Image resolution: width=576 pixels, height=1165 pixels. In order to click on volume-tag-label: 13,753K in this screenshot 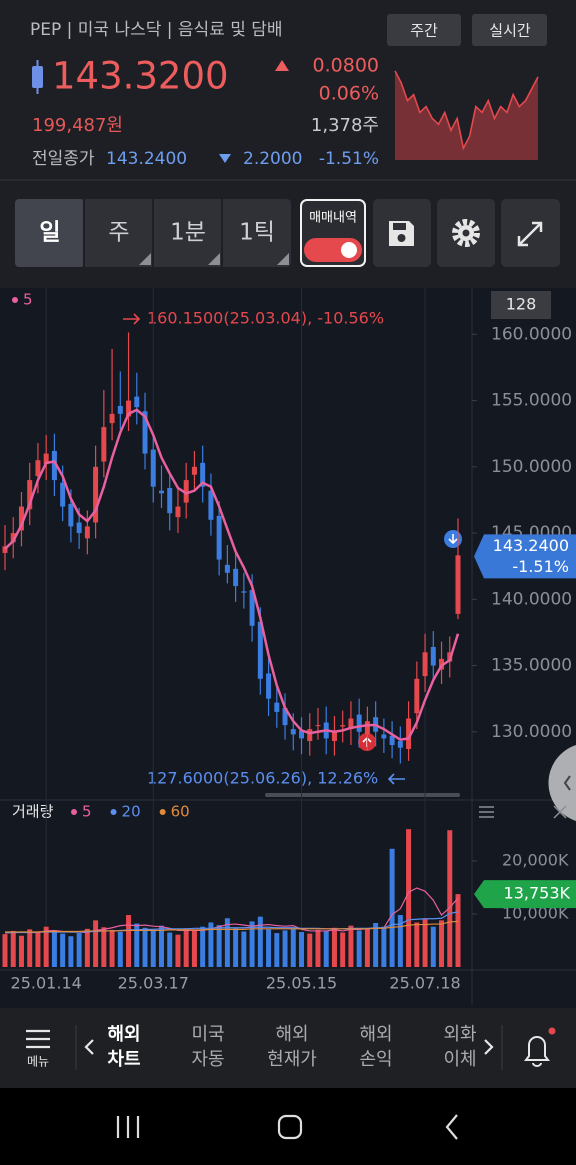, I will do `click(537, 893)`.